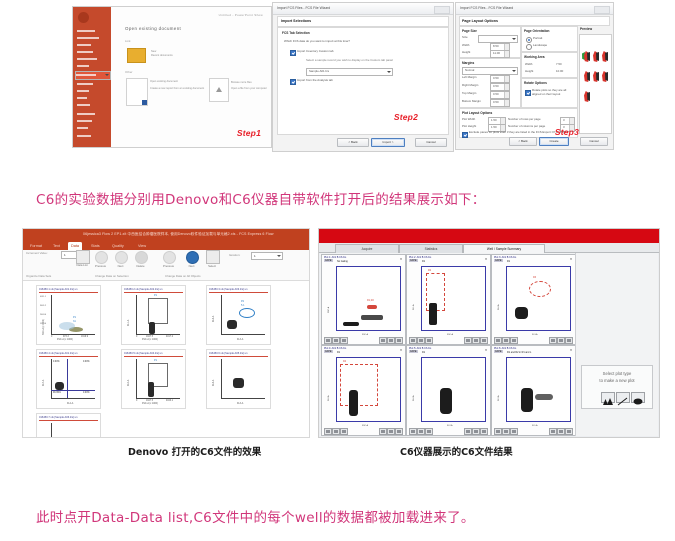 The width and height of the screenshot is (675, 541). Describe the element at coordinates (638, 398) in the screenshot. I see `densityplot-icon` at that location.